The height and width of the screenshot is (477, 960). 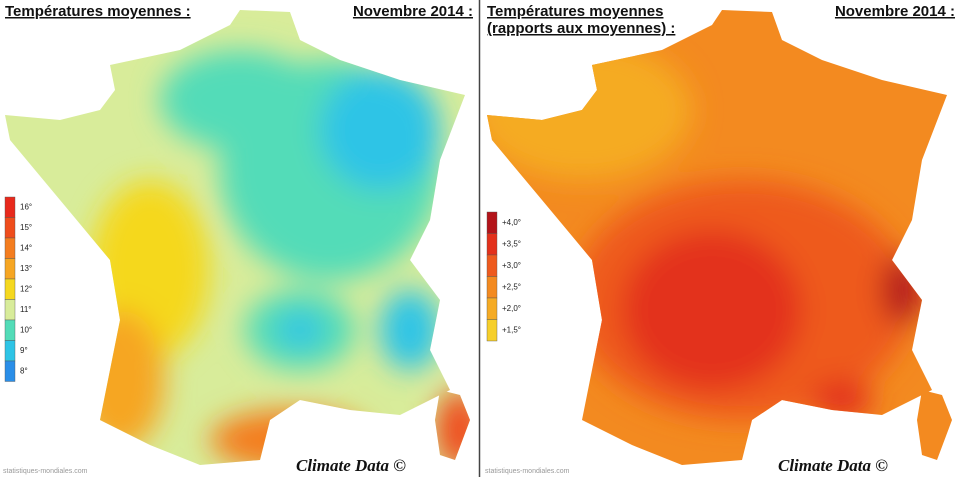 I want to click on legend-label: 8°, so click(x=24, y=370).